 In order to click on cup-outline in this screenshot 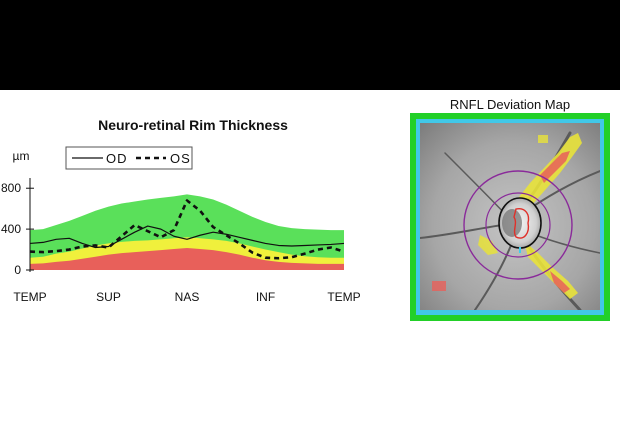, I will do `click(521, 223)`.